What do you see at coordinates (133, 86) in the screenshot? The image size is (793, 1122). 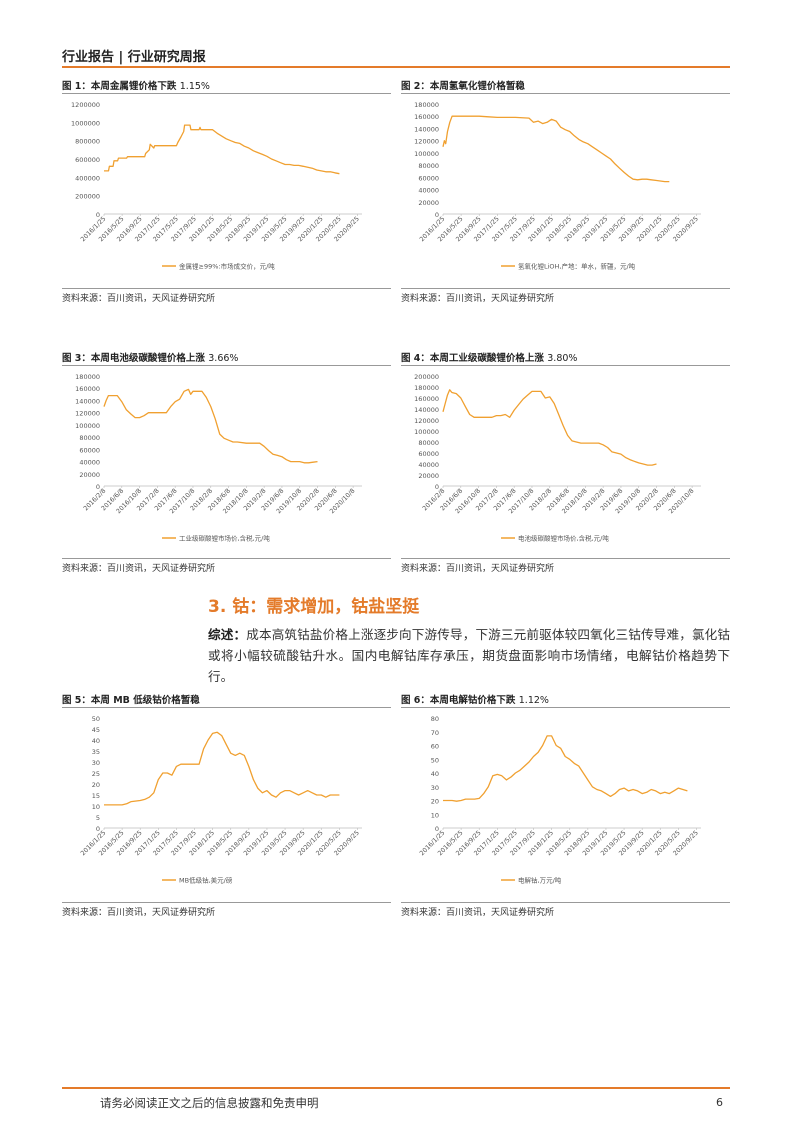 I see `caption-title: 本周金属锂价格下跌` at bounding box center [133, 86].